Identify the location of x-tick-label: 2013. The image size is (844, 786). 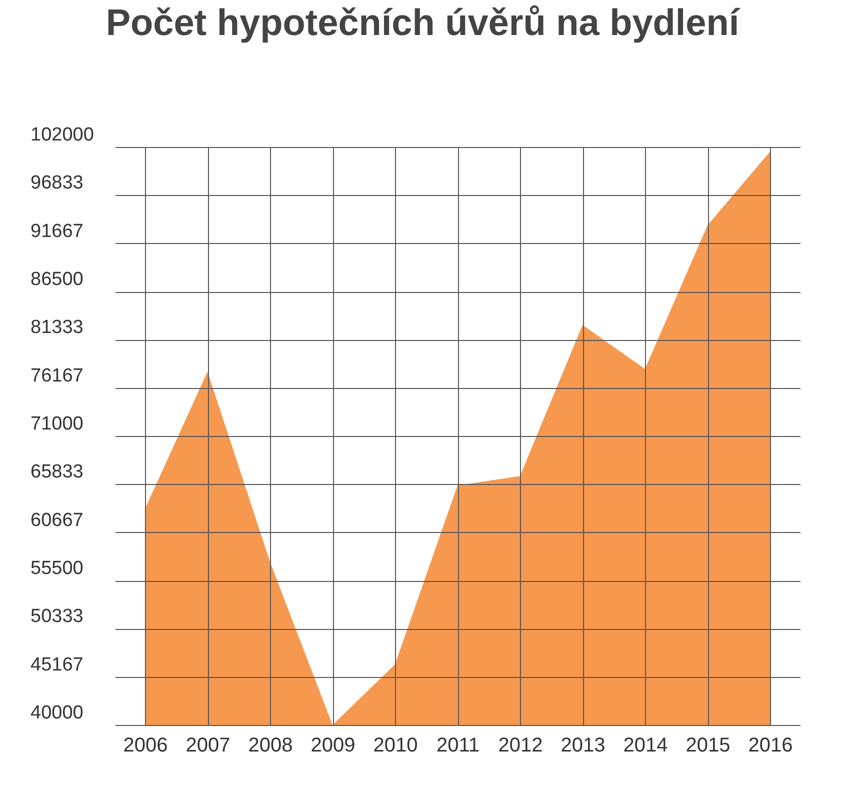
(583, 745).